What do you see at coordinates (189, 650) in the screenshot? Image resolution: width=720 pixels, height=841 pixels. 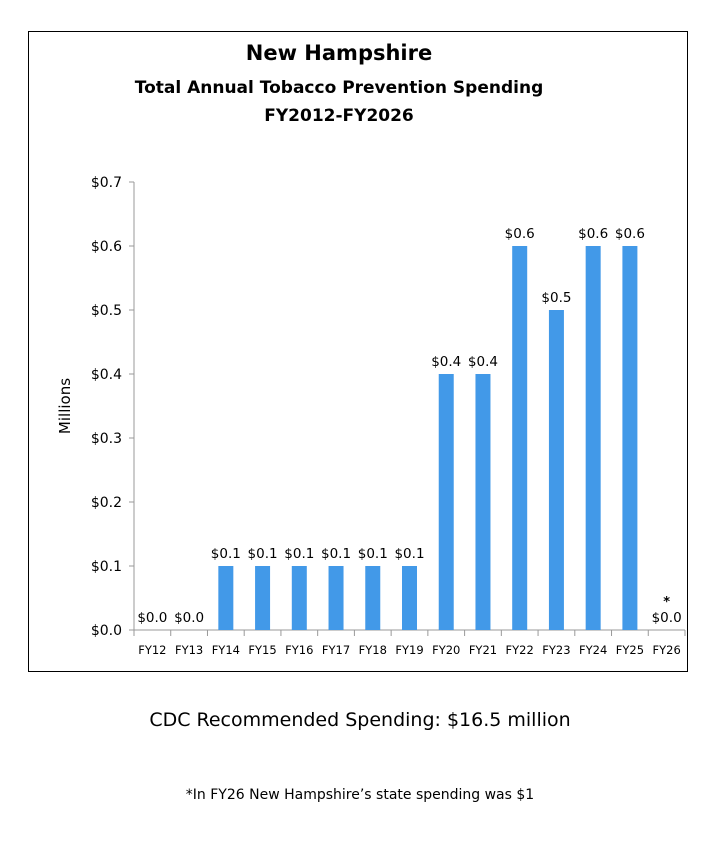 I see `x-tick-label: FY13` at bounding box center [189, 650].